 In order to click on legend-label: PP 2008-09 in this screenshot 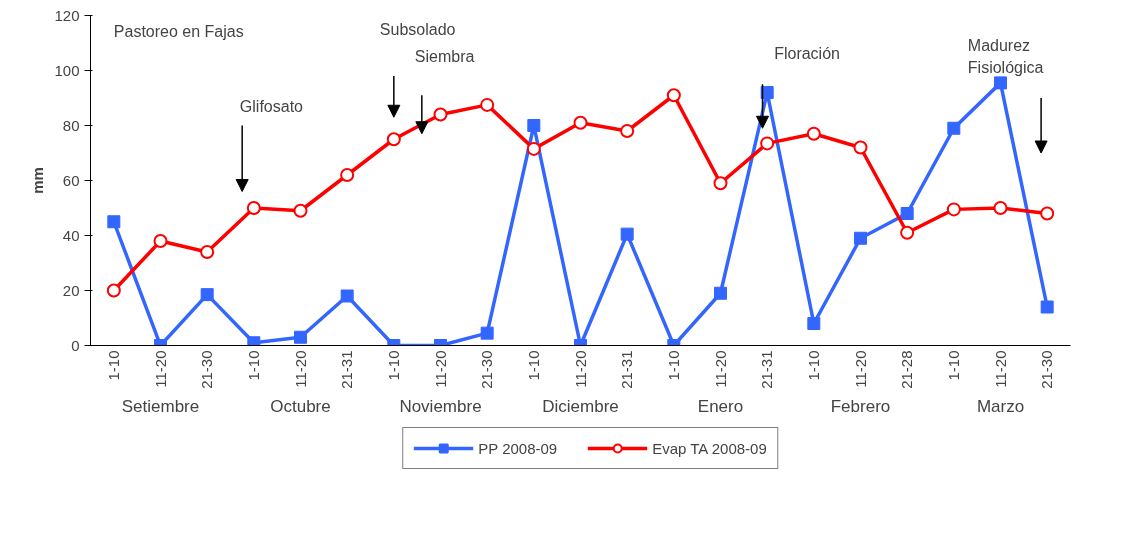, I will do `click(518, 448)`.